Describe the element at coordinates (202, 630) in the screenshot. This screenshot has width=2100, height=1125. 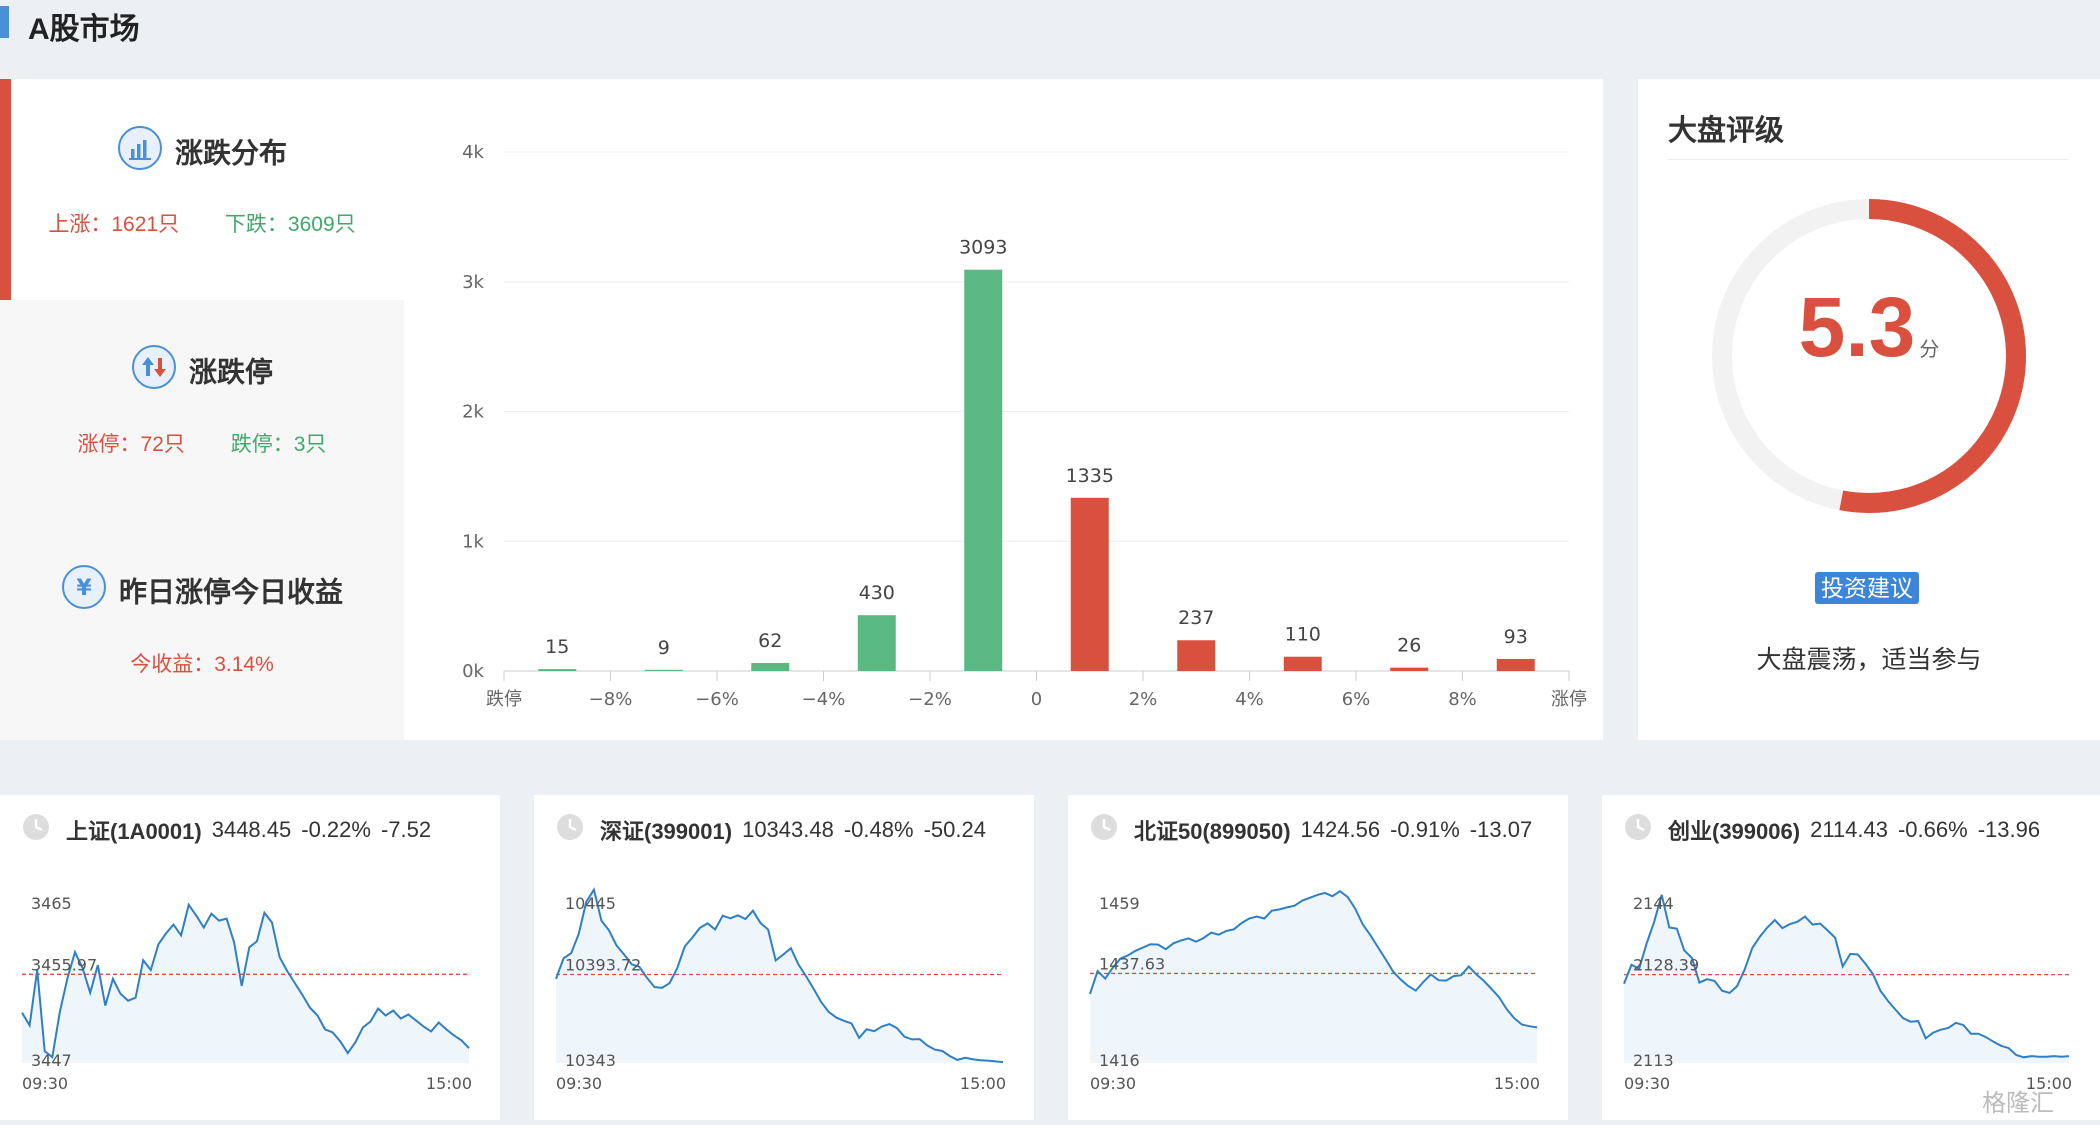
I see `nav-item-yesterday: ¥ 昨日涨停今日收益 今收益：3.14%` at that location.